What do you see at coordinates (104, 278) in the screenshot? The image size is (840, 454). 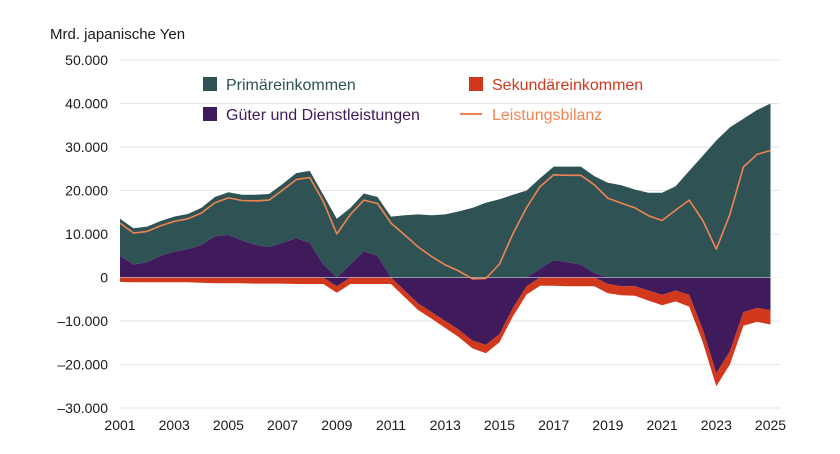 I see `y-tick-label: 0` at bounding box center [104, 278].